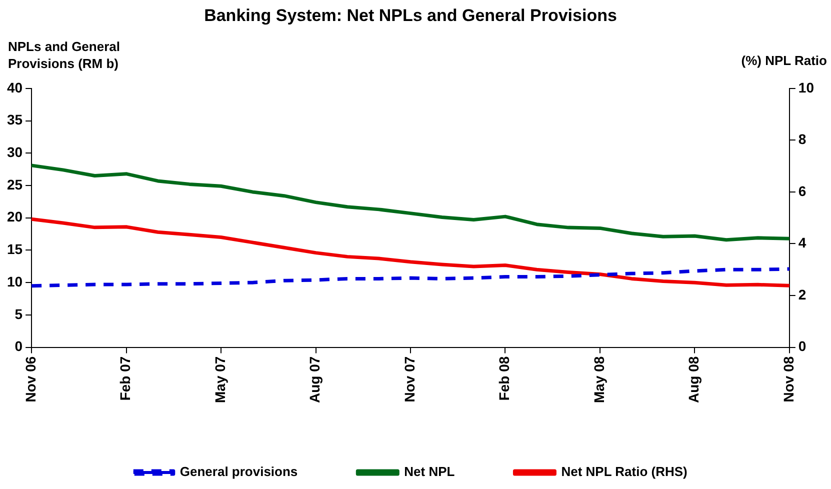 The image size is (831, 489). Describe the element at coordinates (429, 472) in the screenshot. I see `legend-label: Net NPL` at that location.